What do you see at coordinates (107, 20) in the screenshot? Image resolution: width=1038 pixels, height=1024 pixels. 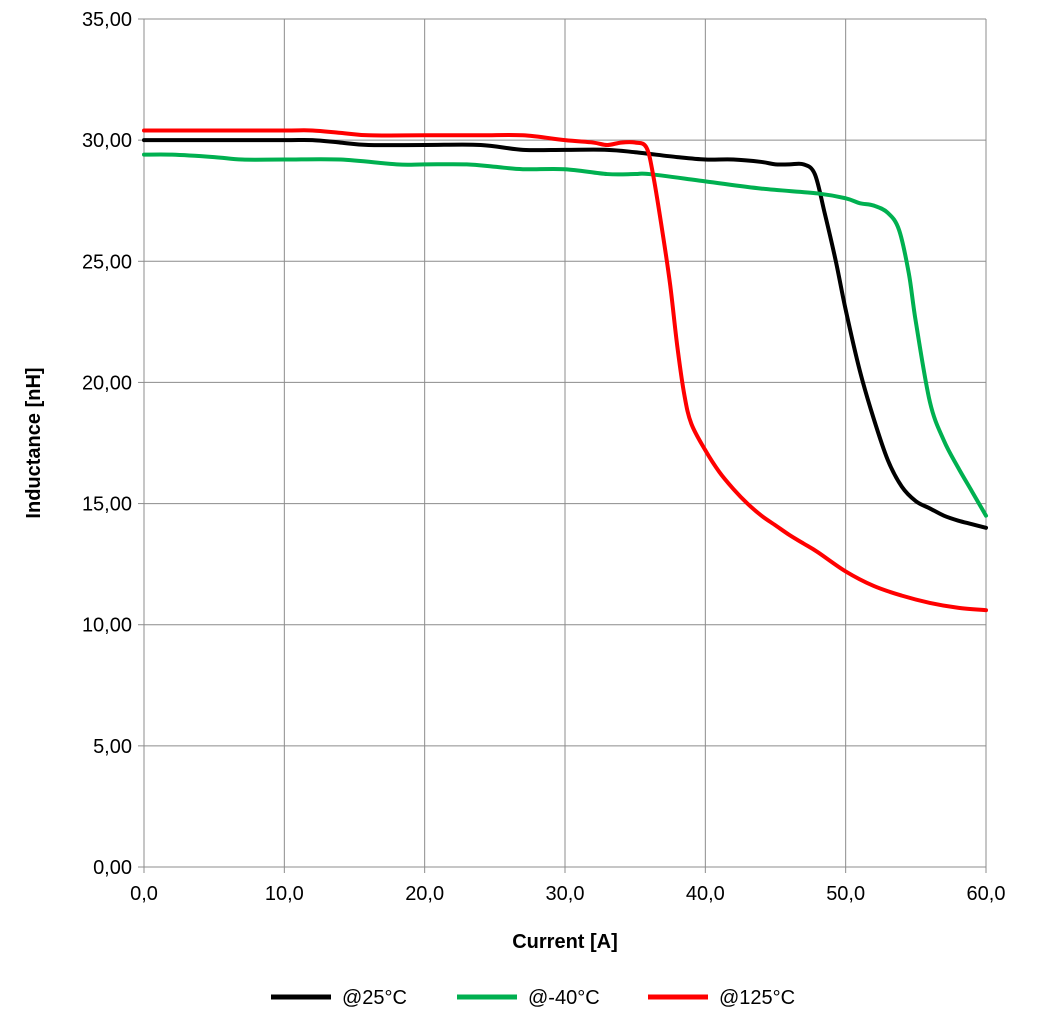 I see `y-tick-label: 35,00` at bounding box center [107, 20].